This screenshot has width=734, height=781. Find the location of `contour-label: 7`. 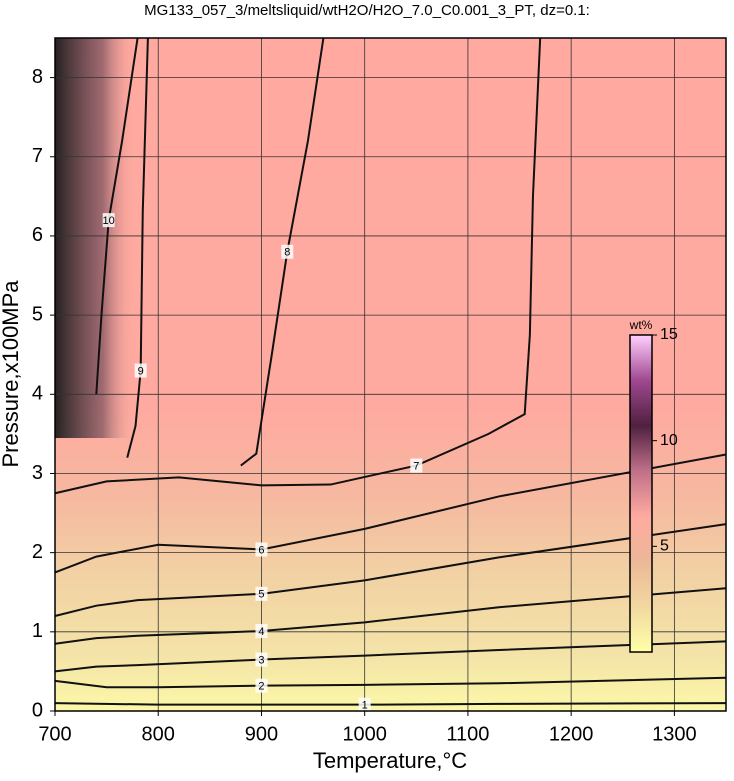

contour-label: 7 is located at coordinates (416, 466).